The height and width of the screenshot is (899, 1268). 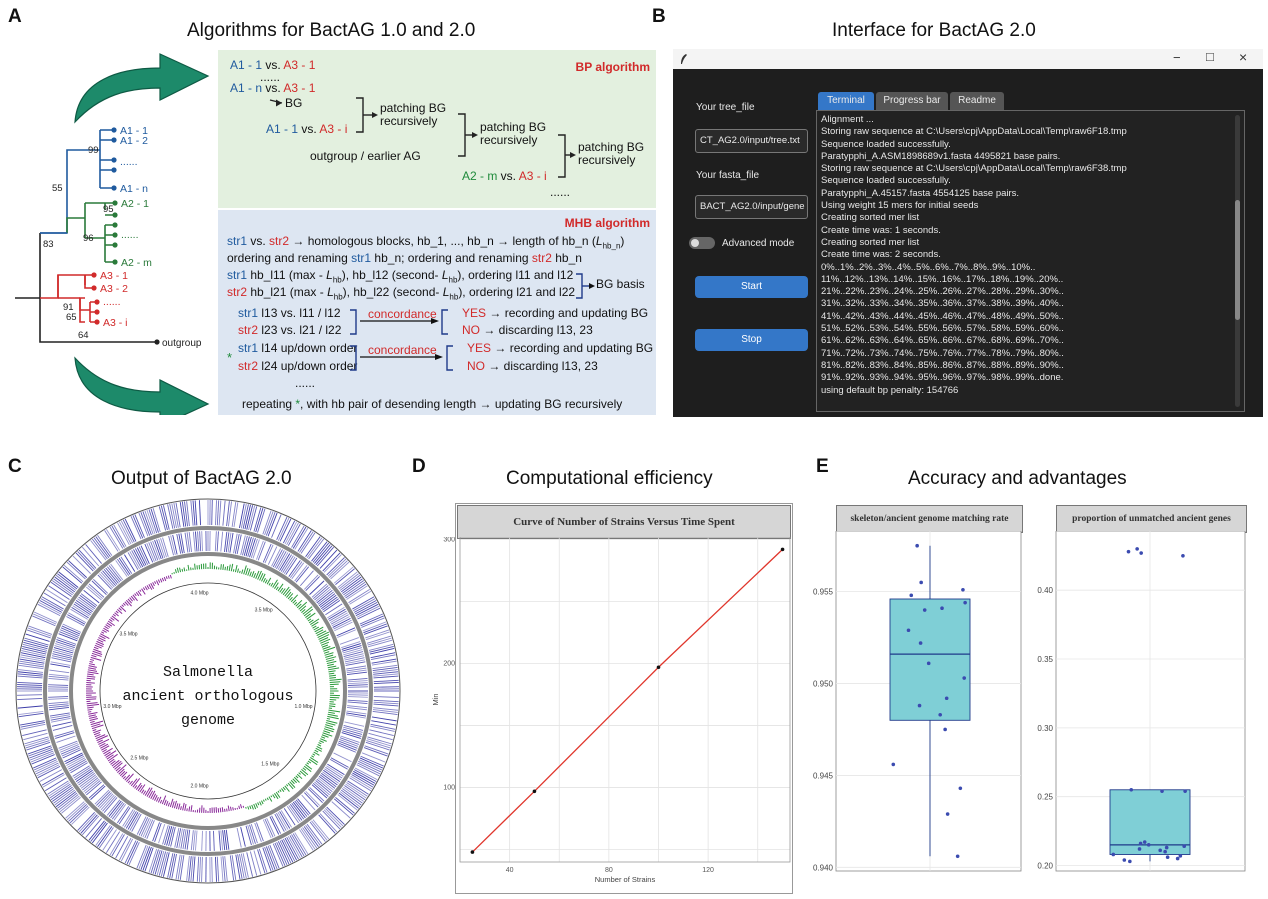 I want to click on mhb-yes-1: YES → recording and updating BG, so click(x=555, y=313).